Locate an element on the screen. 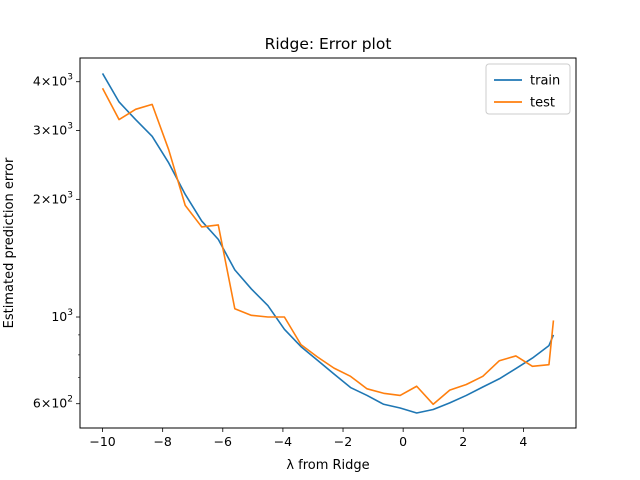 The height and width of the screenshot is (480, 640). x-tick-label: 0 is located at coordinates (403, 441).